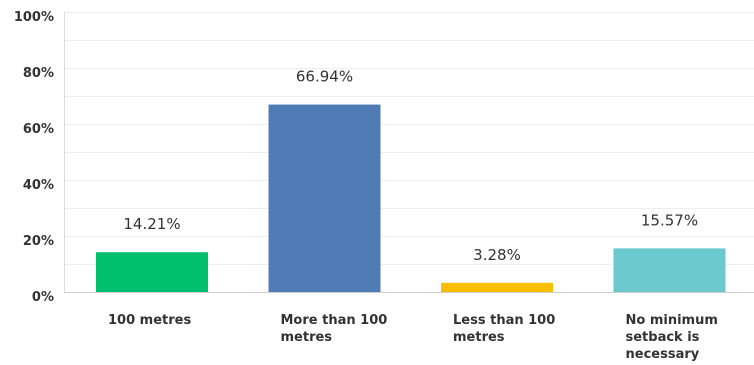 The width and height of the screenshot is (754, 365). What do you see at coordinates (34, 17) in the screenshot?
I see `y-tick-label-100: 100%` at bounding box center [34, 17].